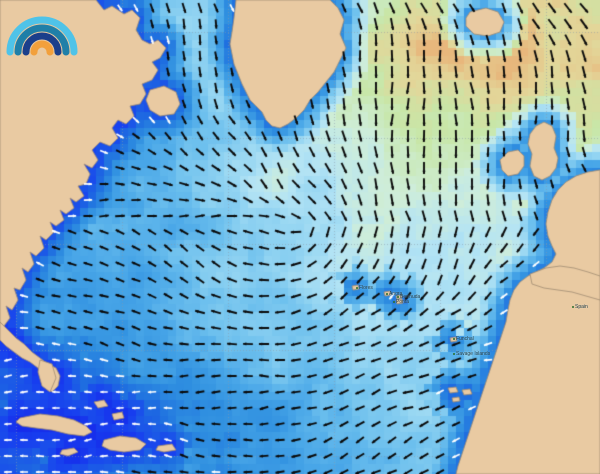 The width and height of the screenshot is (600, 474). What do you see at coordinates (42, 31) in the screenshot?
I see `concentric-arcs-icon` at bounding box center [42, 31].